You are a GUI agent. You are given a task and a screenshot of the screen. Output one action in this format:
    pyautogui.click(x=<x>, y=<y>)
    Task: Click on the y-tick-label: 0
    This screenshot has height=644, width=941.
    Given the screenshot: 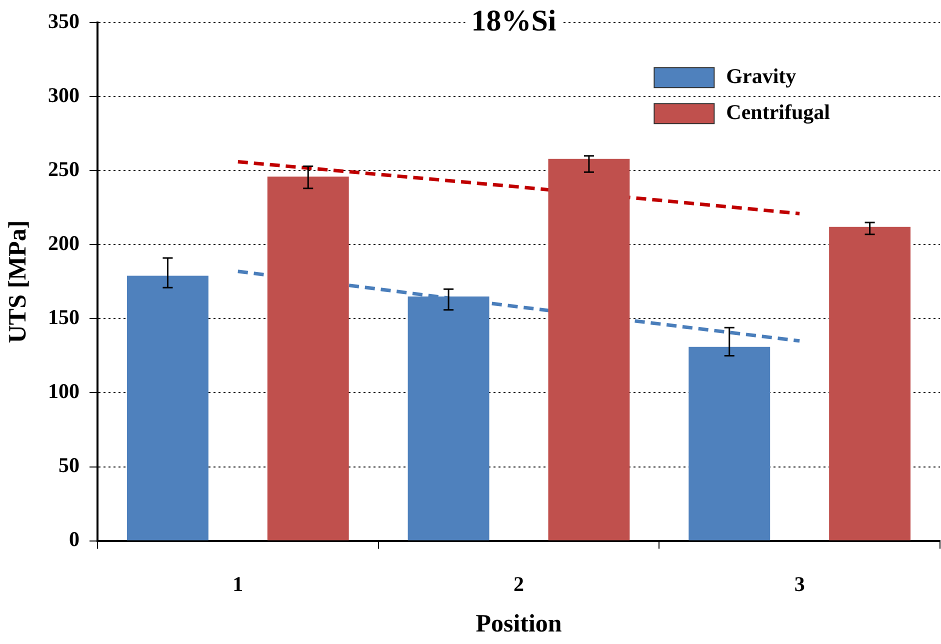 What is the action you would take?
    pyautogui.click(x=74, y=539)
    